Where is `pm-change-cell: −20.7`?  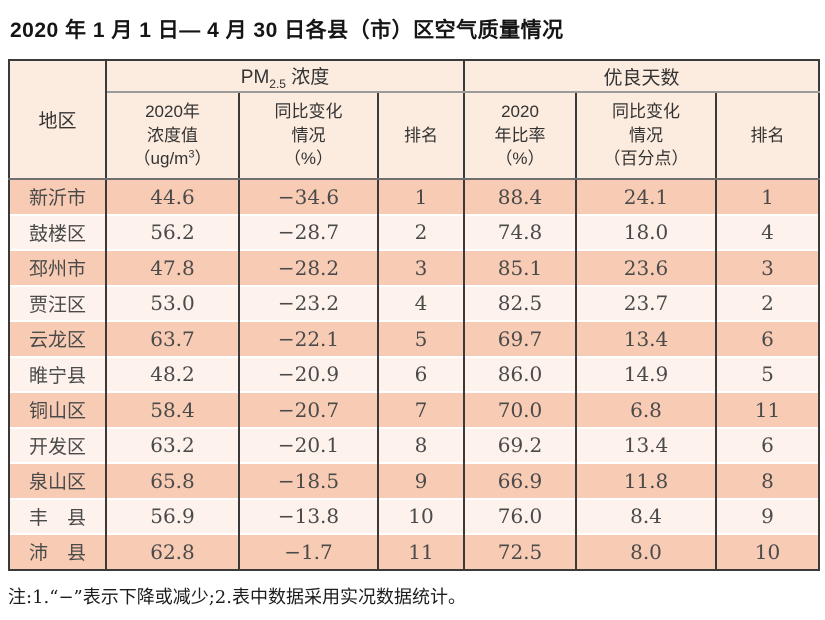
pm-change-cell: −20.7 is located at coordinates (308, 409).